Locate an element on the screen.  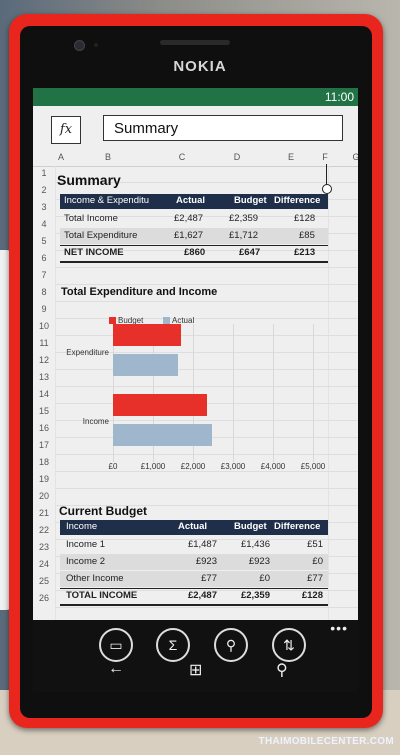
budget-cell: £2,359 is located at coordinates (255, 595).